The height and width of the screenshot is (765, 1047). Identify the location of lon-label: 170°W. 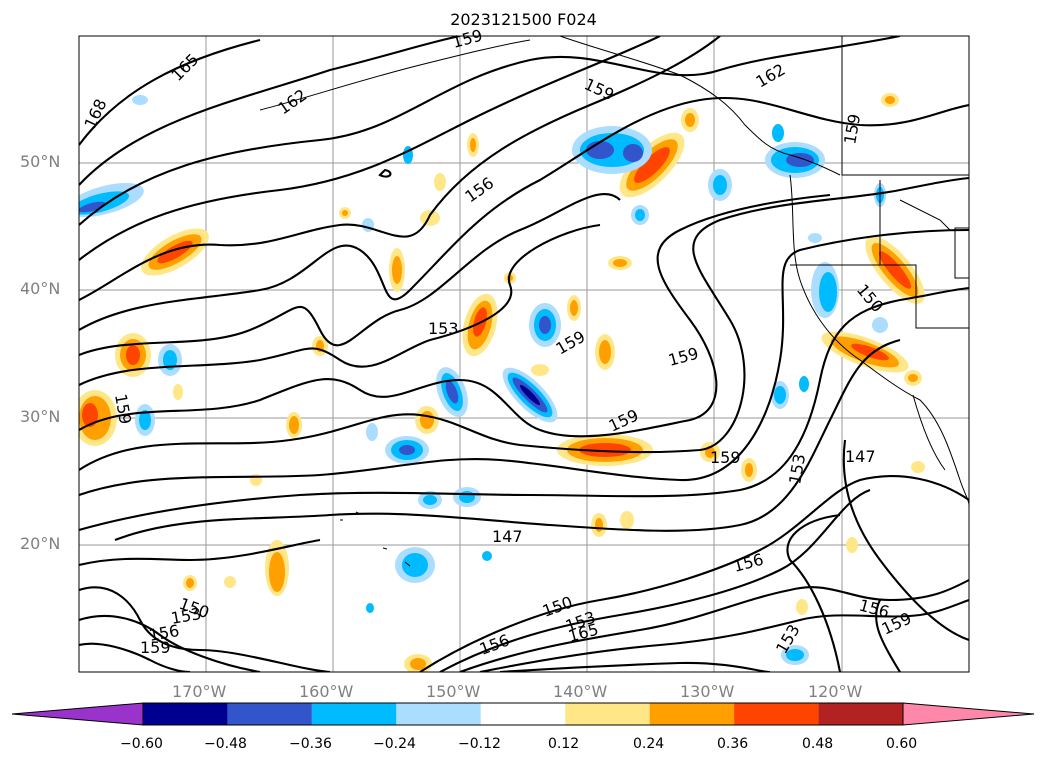
(199, 691).